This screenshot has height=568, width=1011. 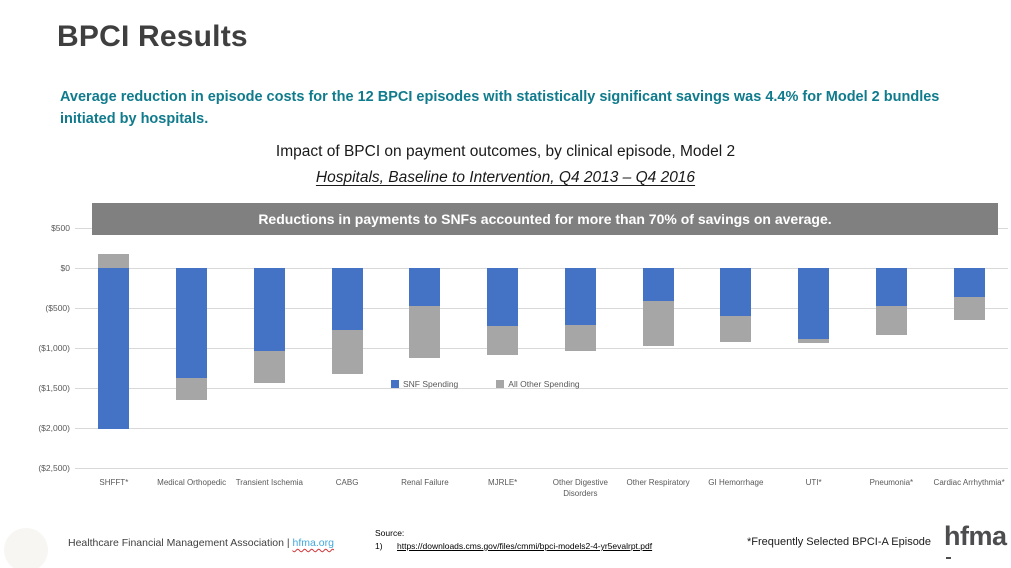 What do you see at coordinates (54, 388) in the screenshot?
I see `y-axis-tick-label: ($1,500)` at bounding box center [54, 388].